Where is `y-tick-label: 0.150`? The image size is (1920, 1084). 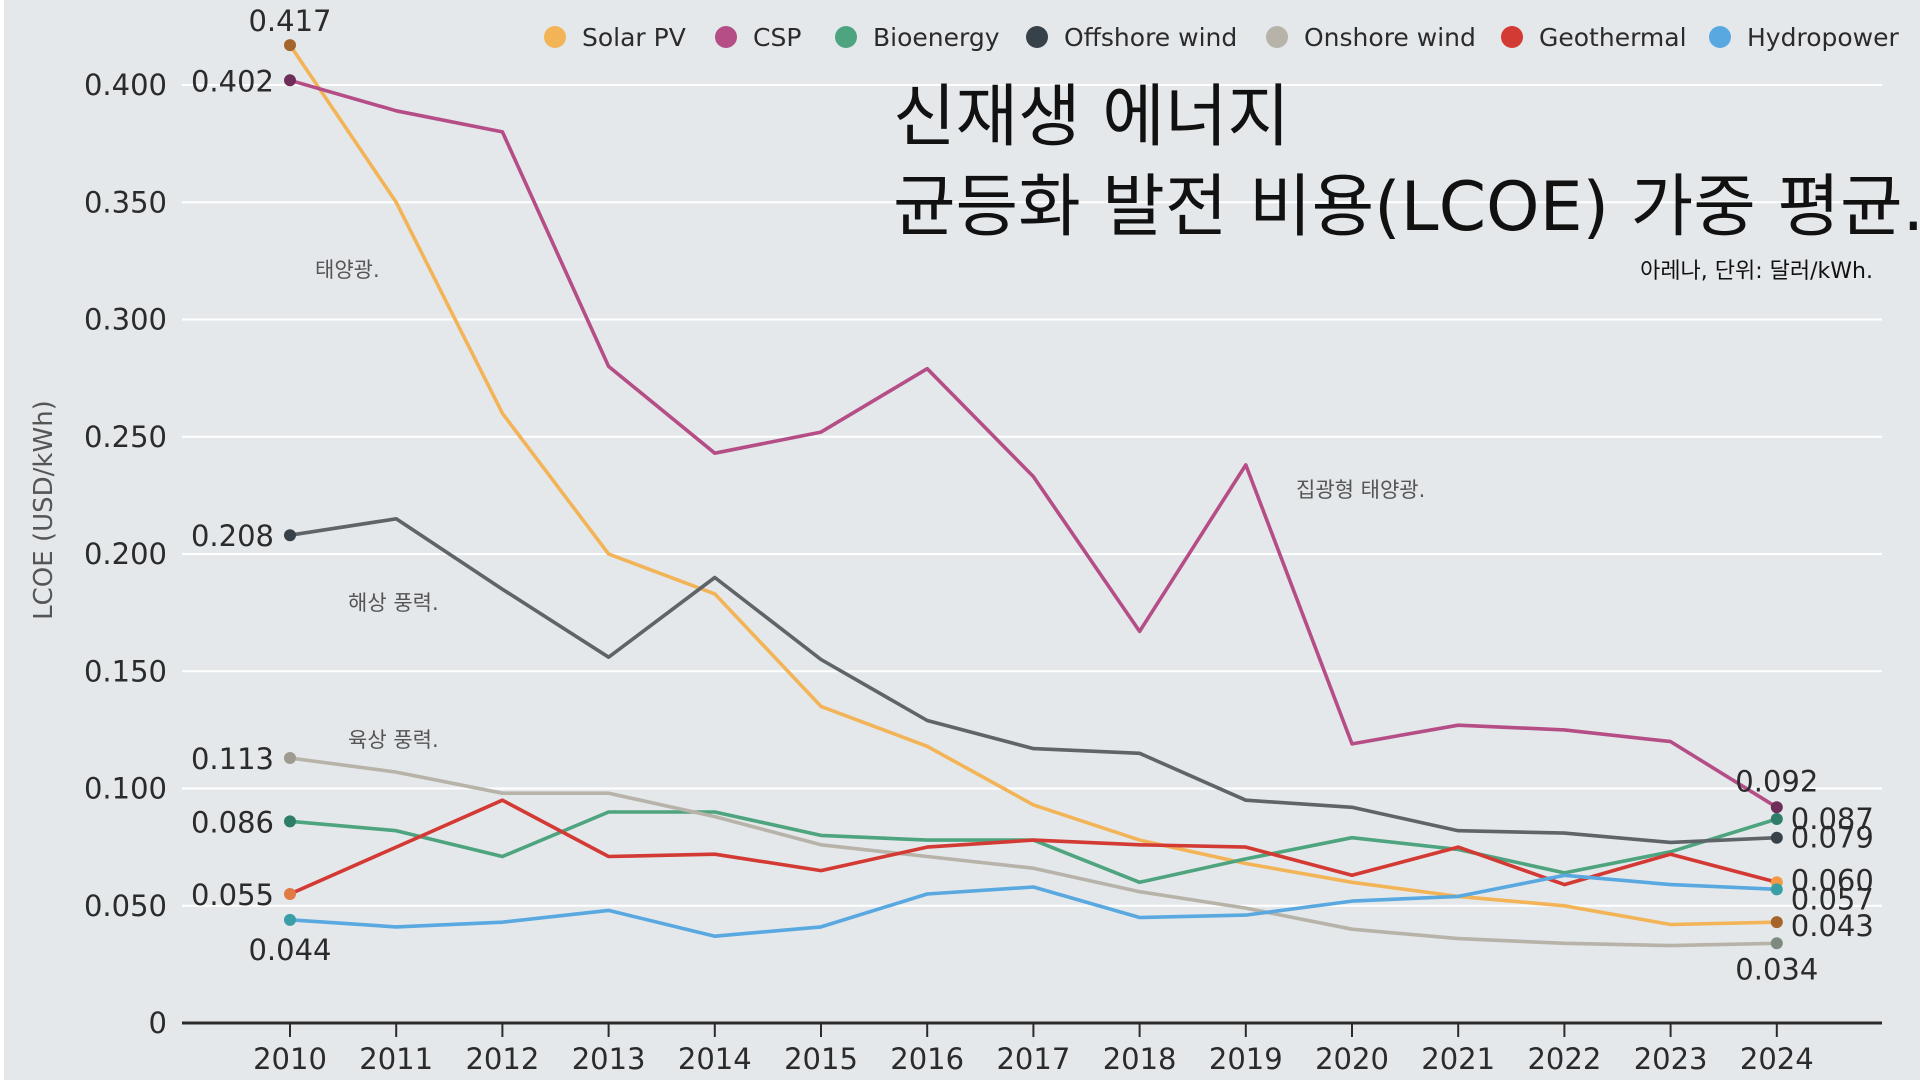
y-tick-label: 0.150 is located at coordinates (125, 671).